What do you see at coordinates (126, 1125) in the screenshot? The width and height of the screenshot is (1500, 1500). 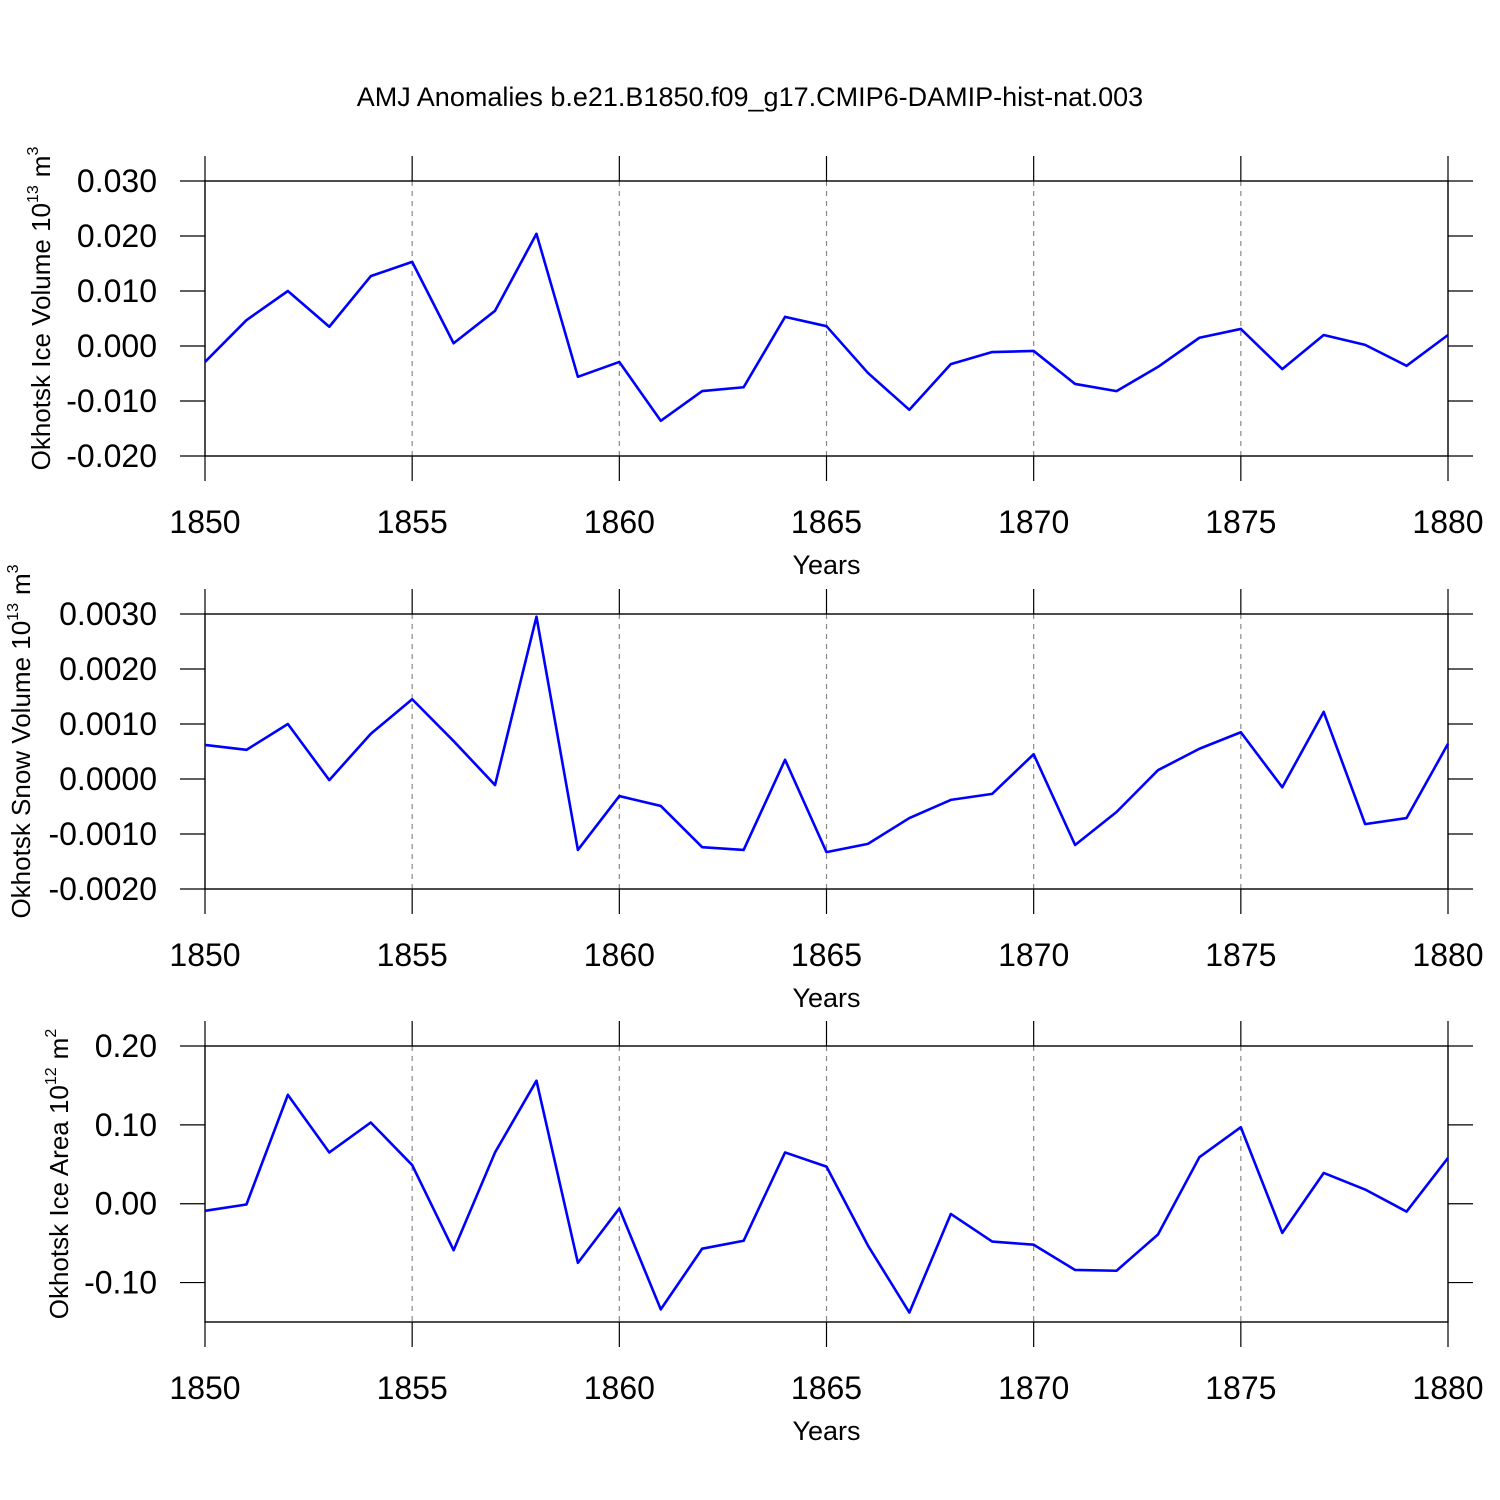 I see `y-tick-label: 0.10` at bounding box center [126, 1125].